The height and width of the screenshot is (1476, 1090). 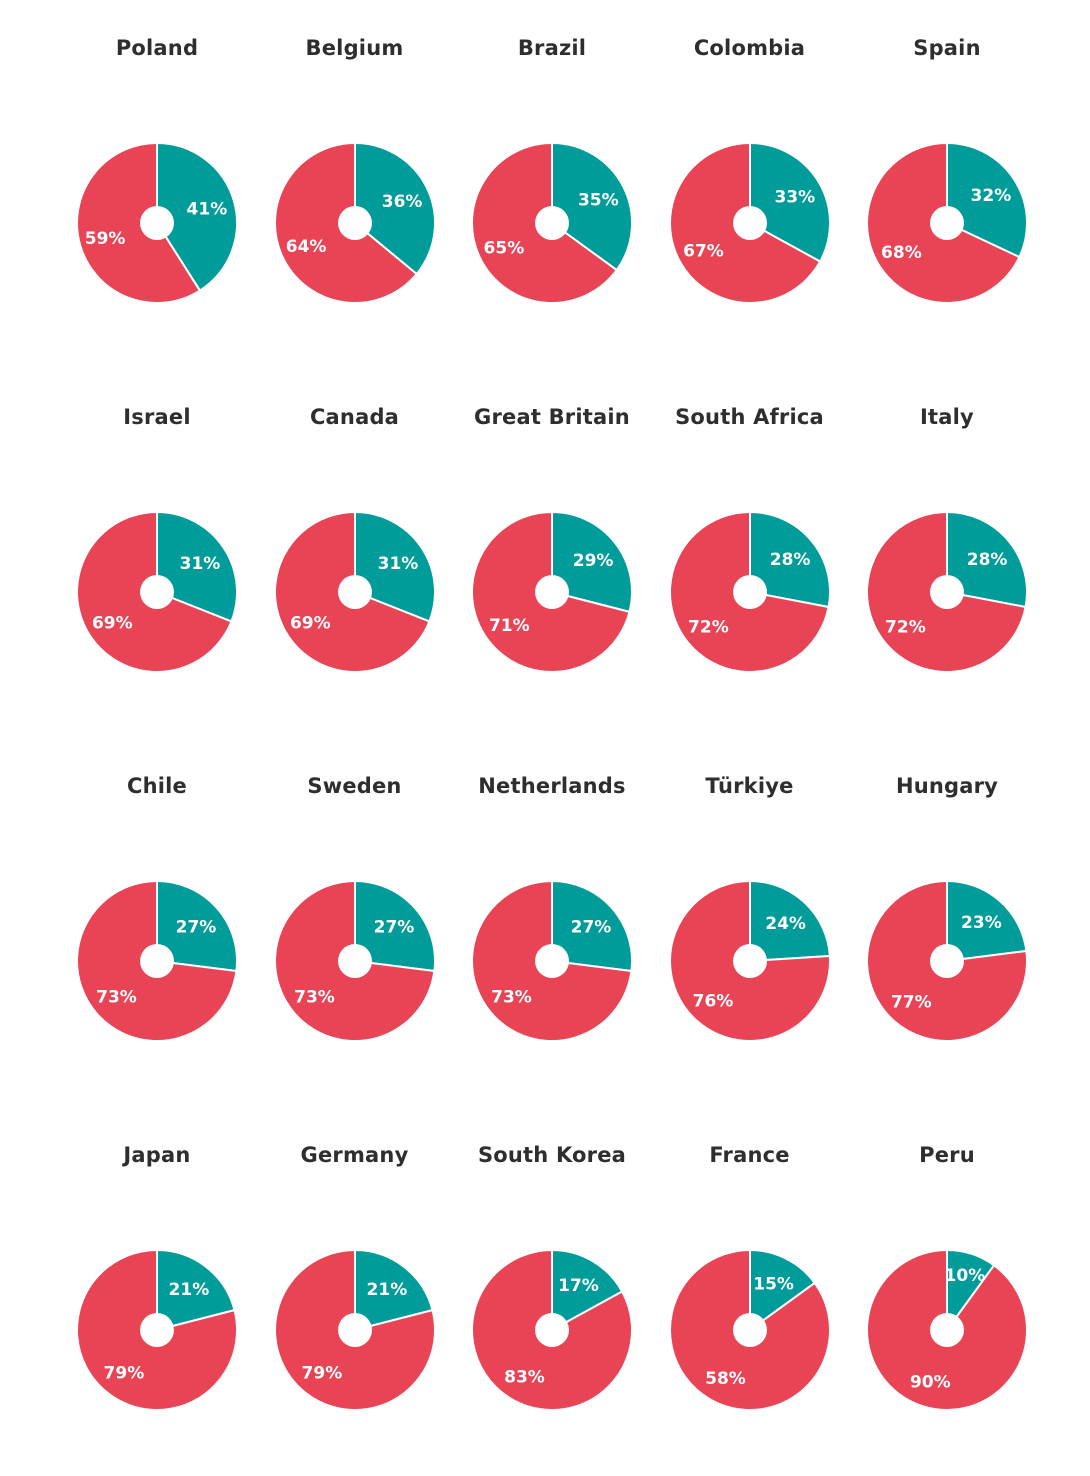 What do you see at coordinates (712, 1001) in the screenshot?
I see `pie-slice-label: 76%` at bounding box center [712, 1001].